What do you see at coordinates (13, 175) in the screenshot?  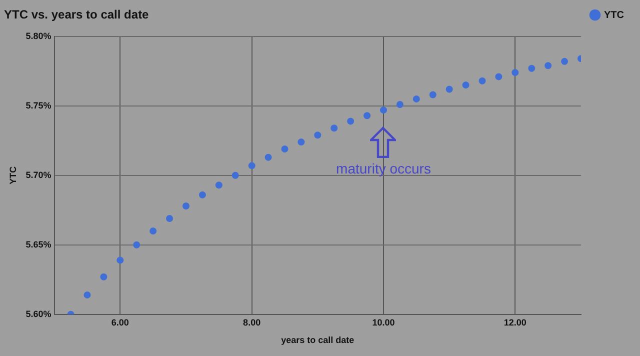 I see `y-axis-title: YTC` at bounding box center [13, 175].